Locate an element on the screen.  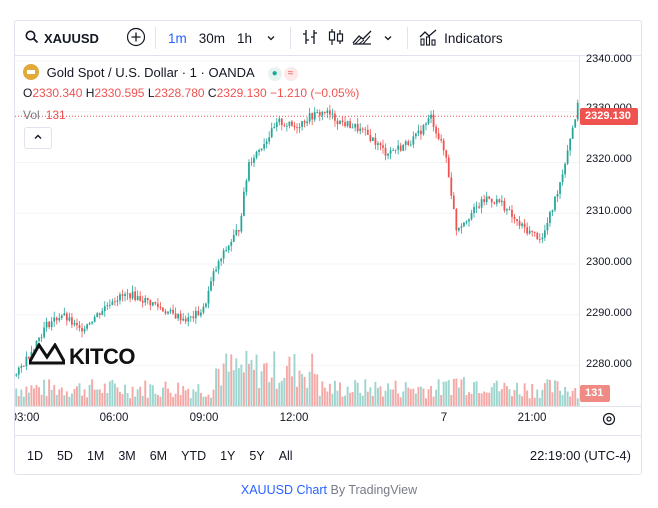
range-5y: 5Y is located at coordinates (257, 455).